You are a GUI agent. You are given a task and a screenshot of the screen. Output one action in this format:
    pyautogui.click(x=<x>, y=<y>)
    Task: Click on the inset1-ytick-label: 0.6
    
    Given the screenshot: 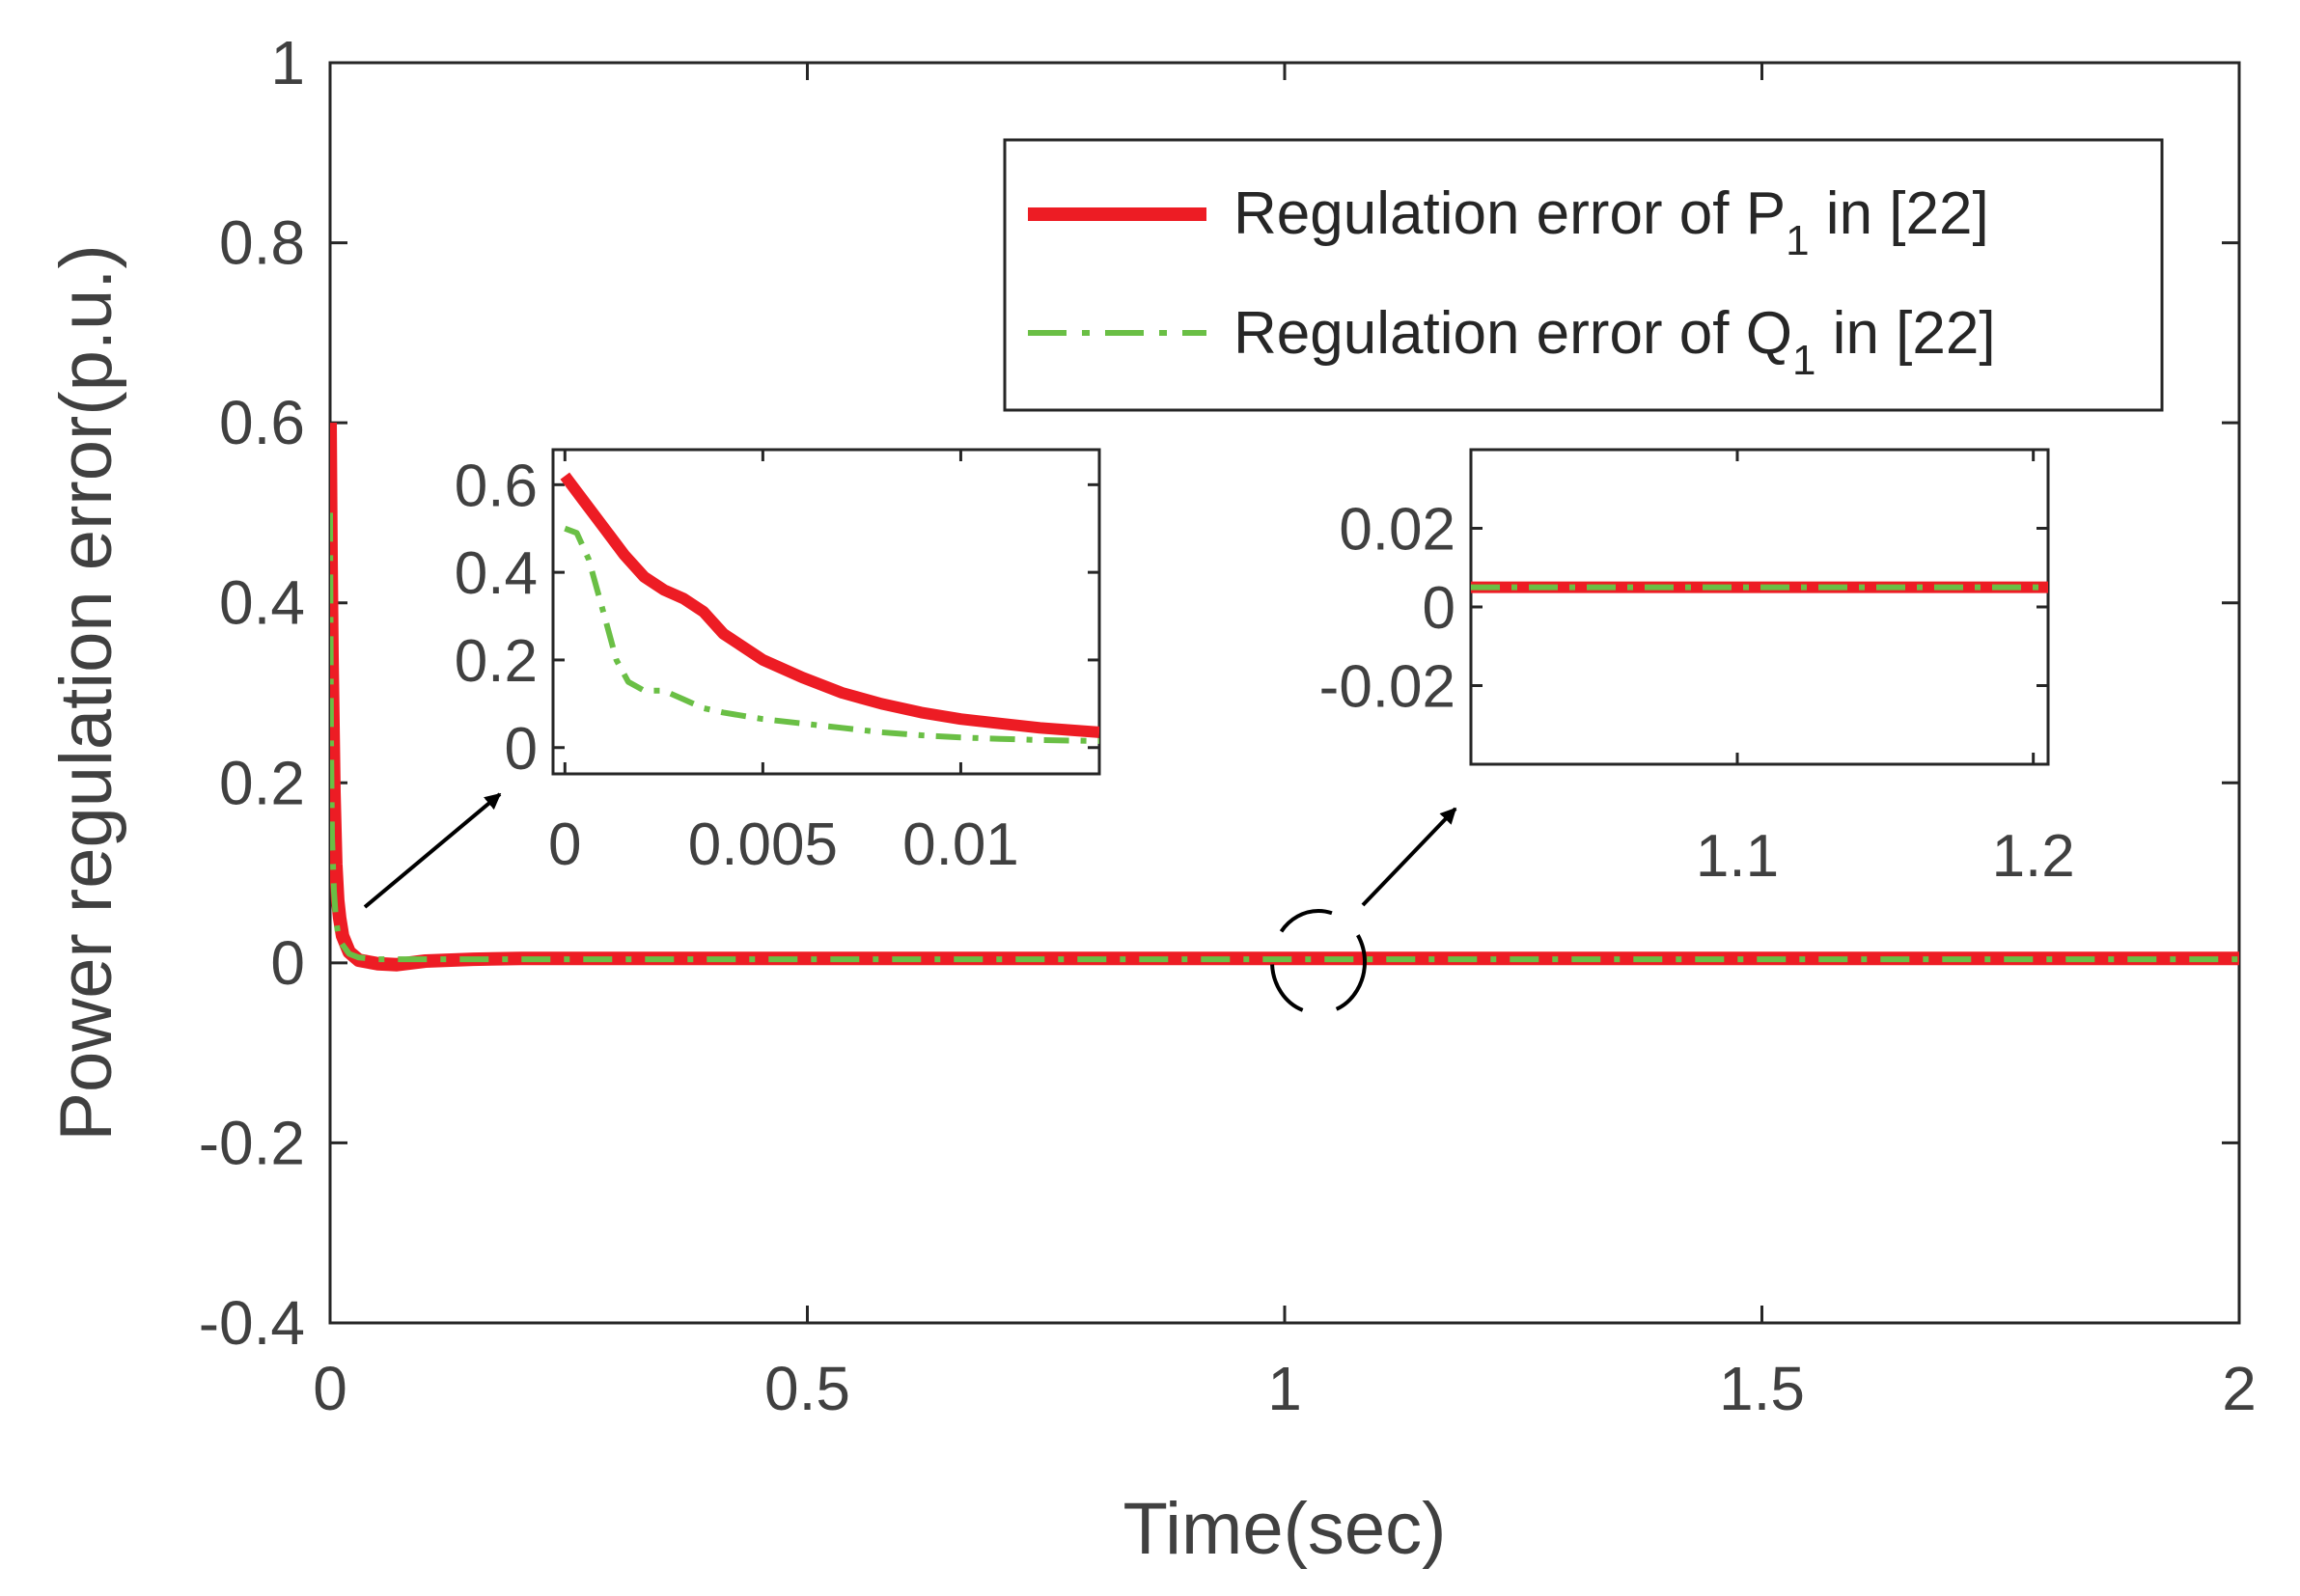 What is the action you would take?
    pyautogui.click(x=496, y=486)
    